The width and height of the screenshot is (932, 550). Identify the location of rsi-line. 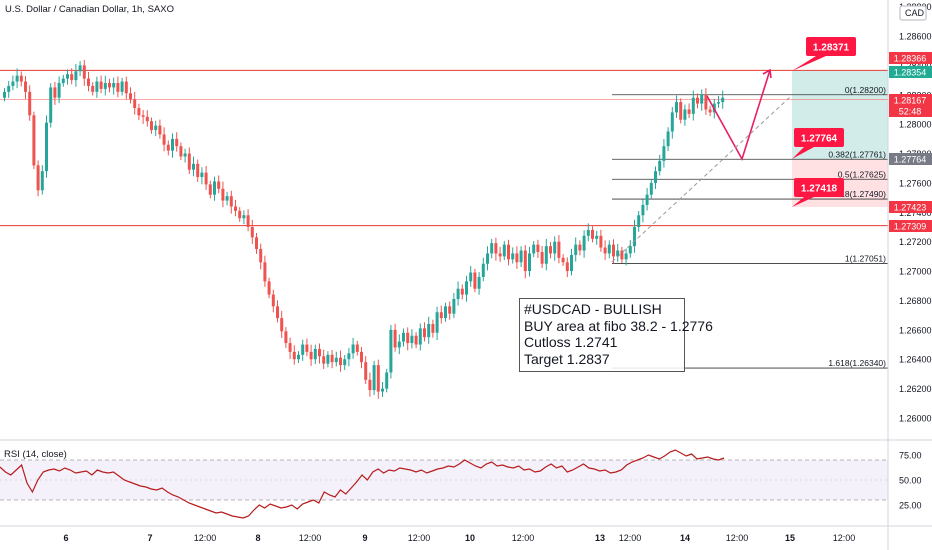
(362, 484).